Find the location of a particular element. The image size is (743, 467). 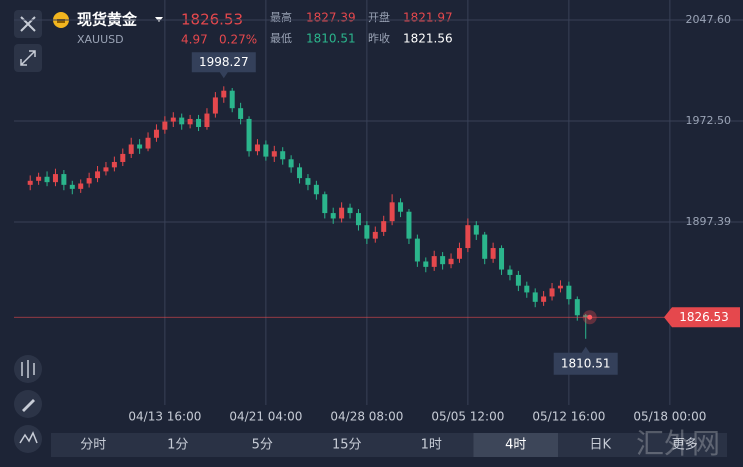

stat-label: 最高 is located at coordinates (281, 17).